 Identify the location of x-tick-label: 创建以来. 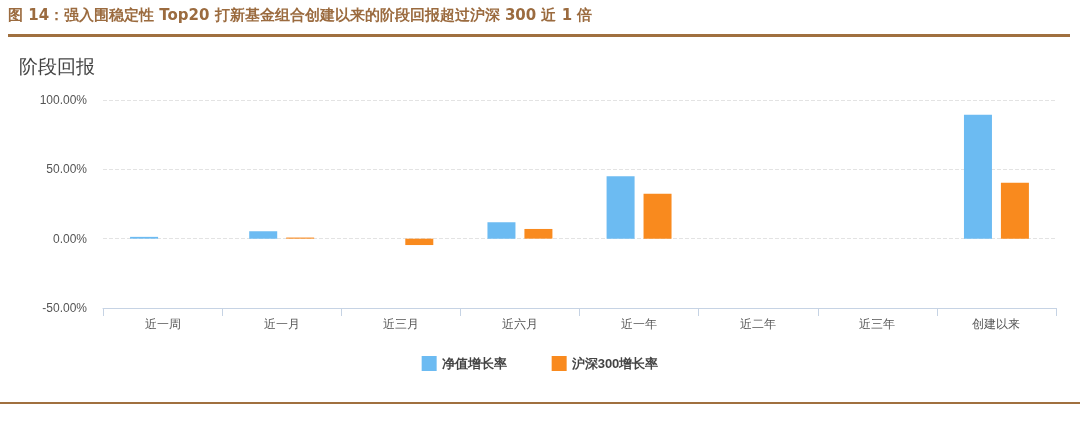
(996, 324).